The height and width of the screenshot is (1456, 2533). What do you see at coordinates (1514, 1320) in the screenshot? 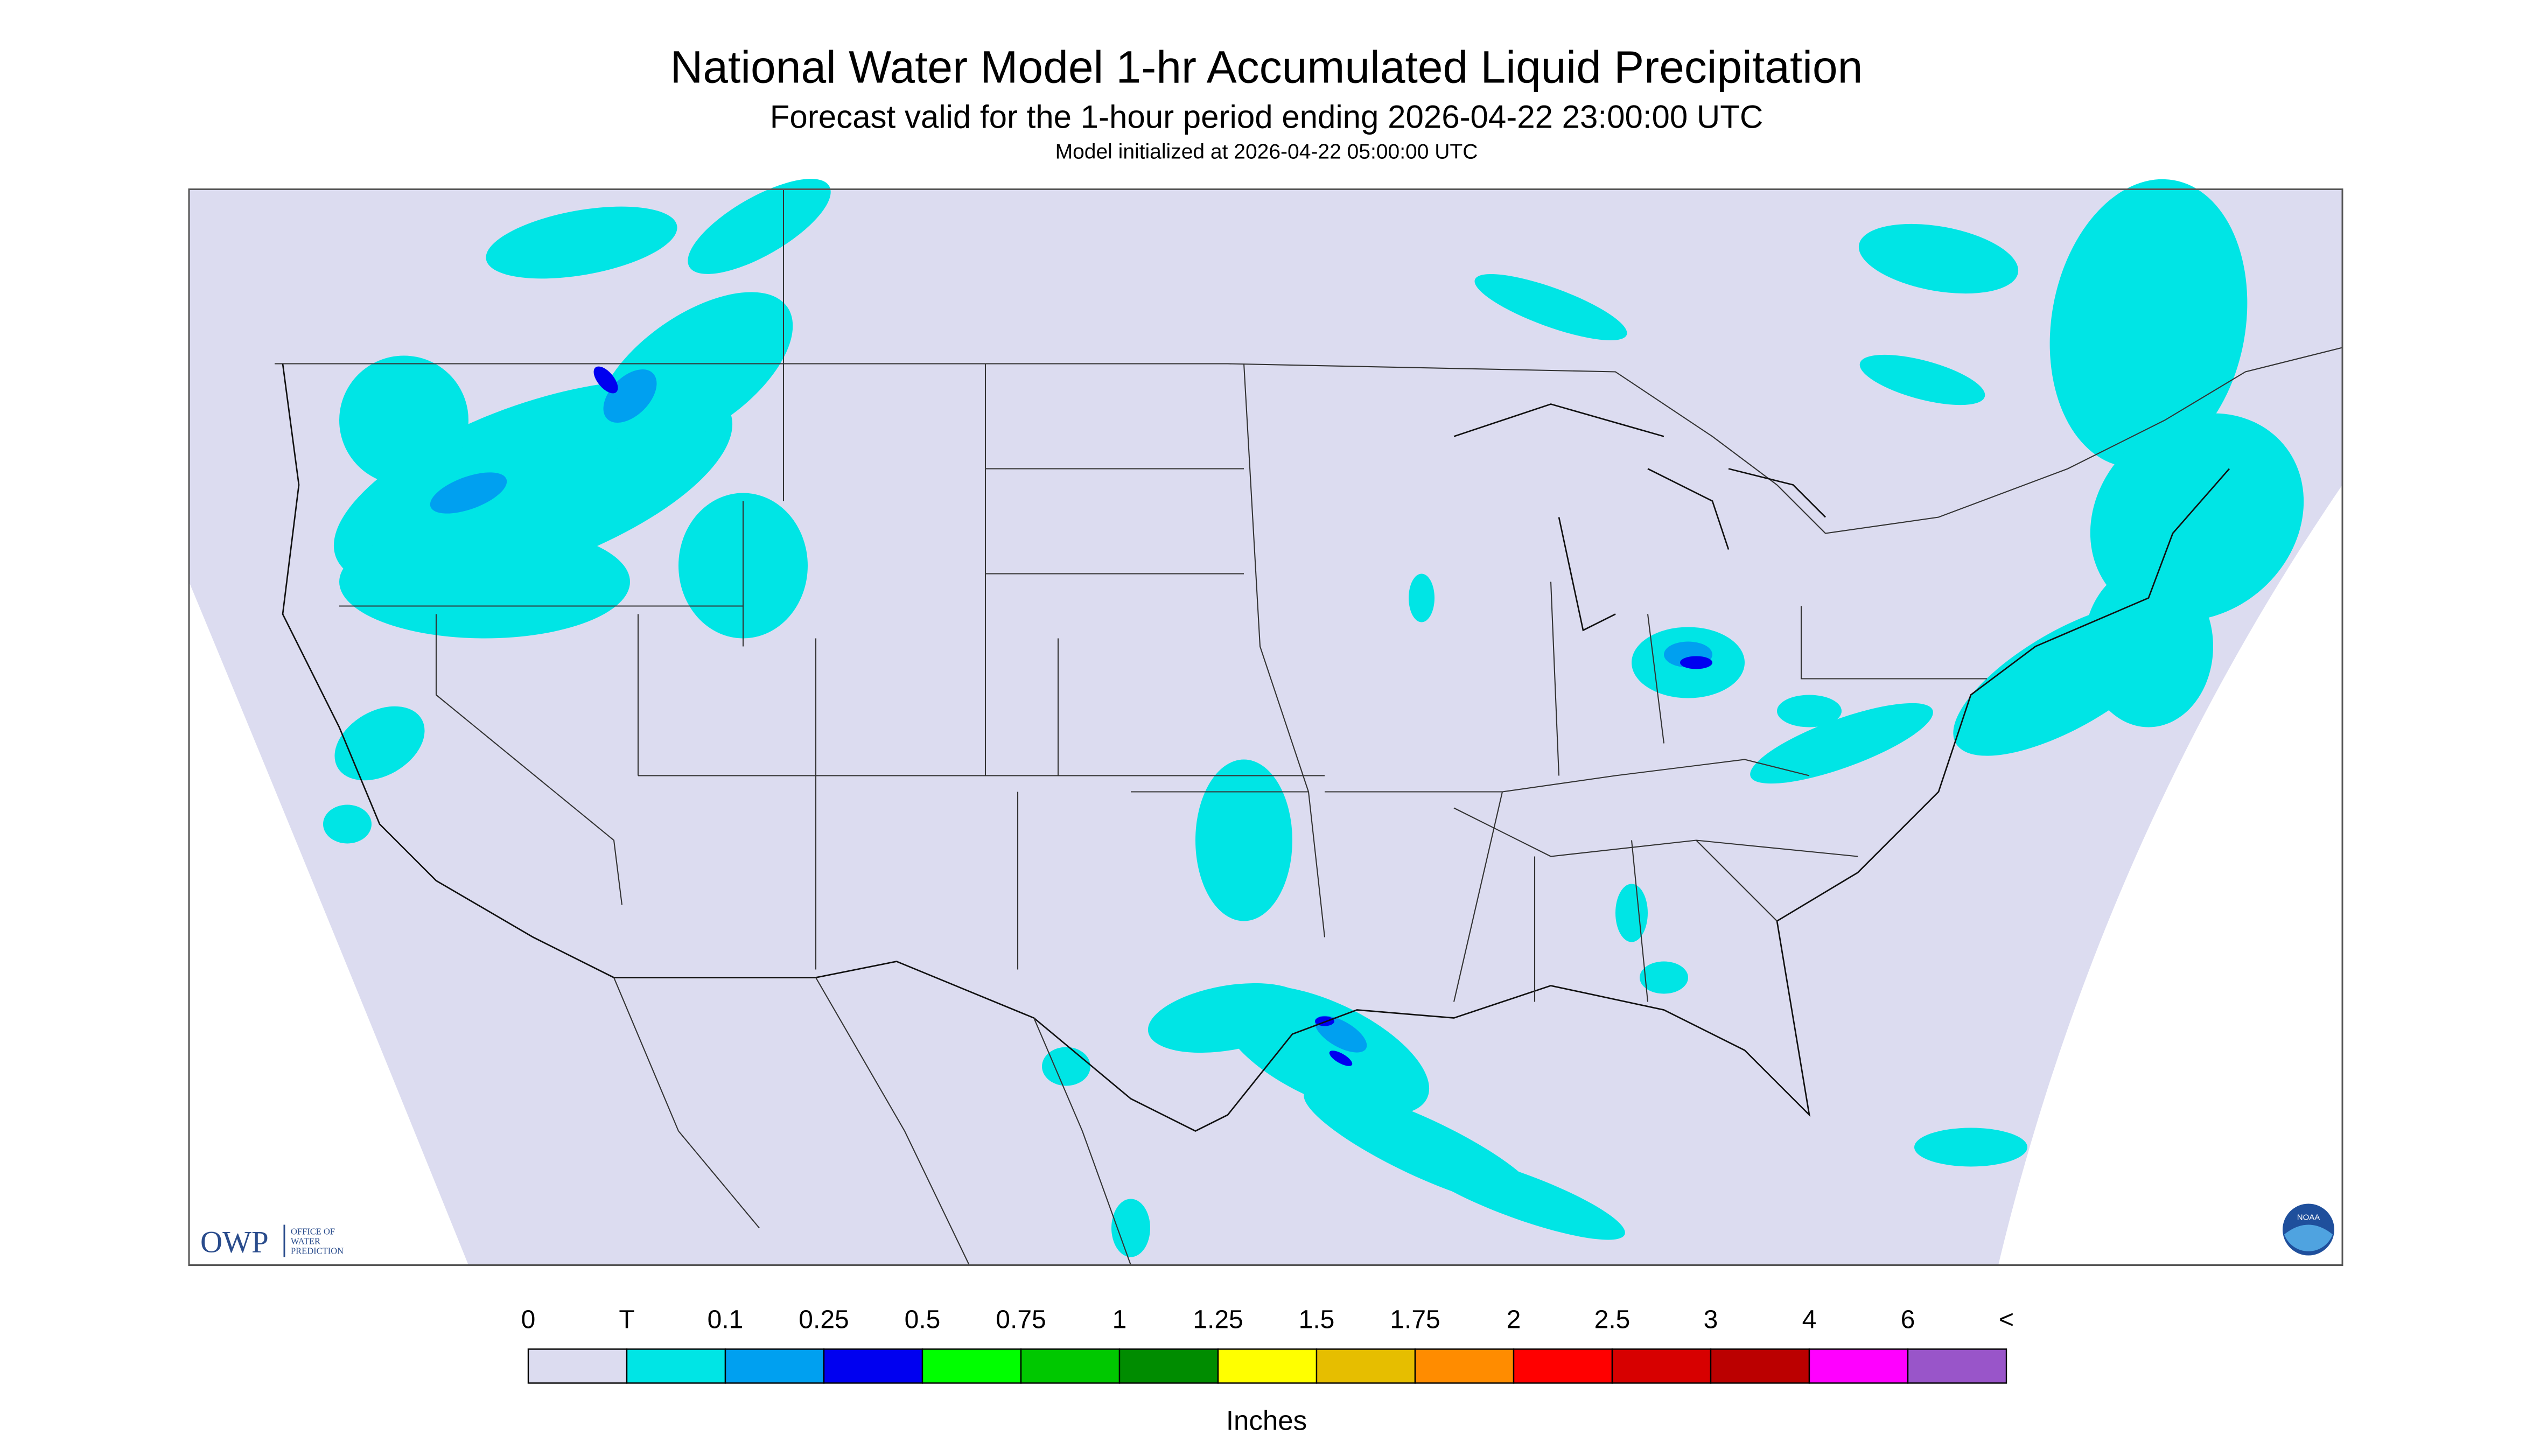
I see `legend-label: 2` at bounding box center [1514, 1320].